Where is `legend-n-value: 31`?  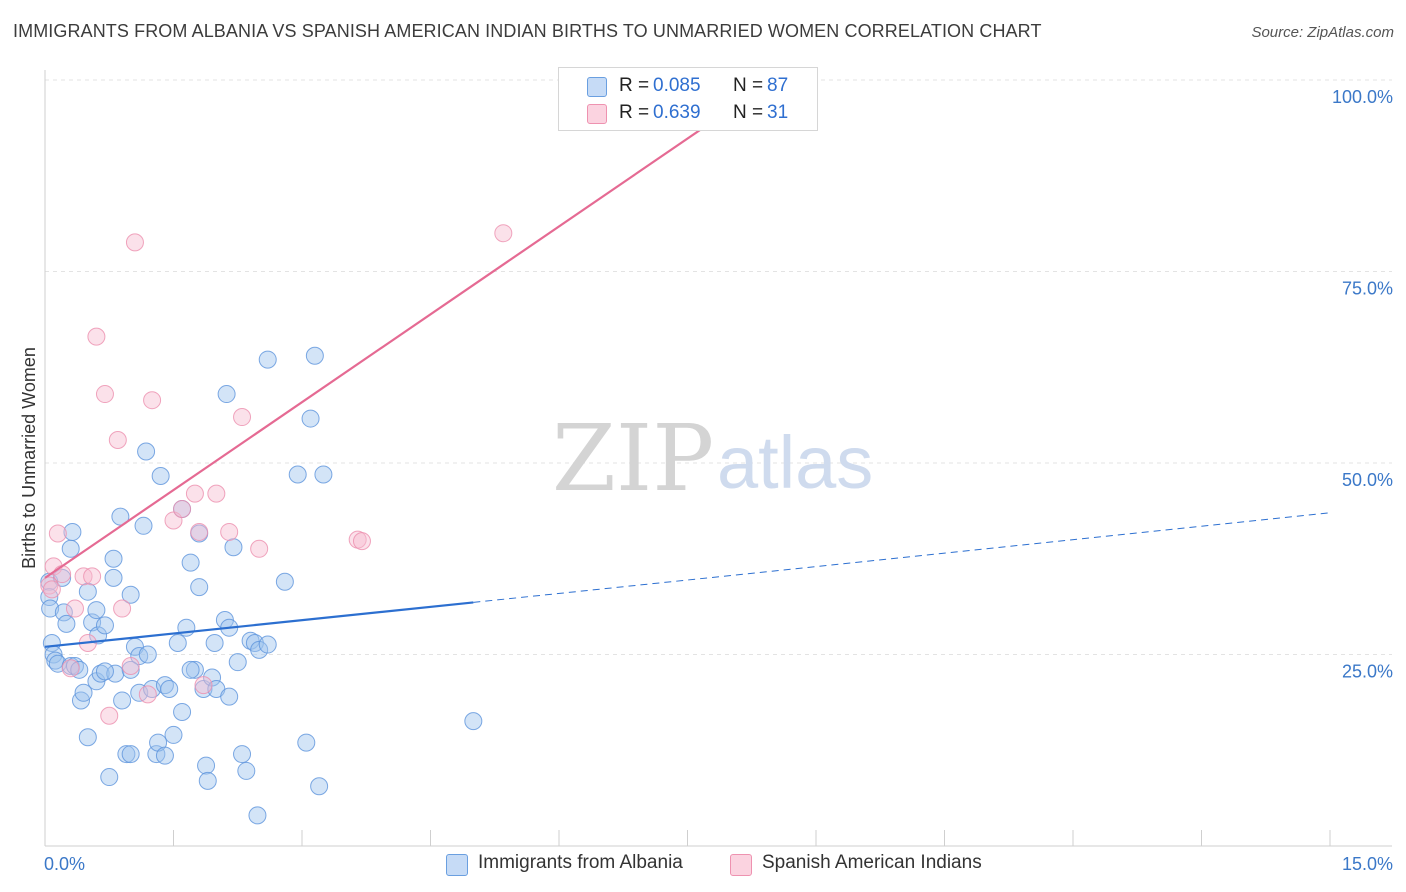 legend-n-value: 31 is located at coordinates (778, 112).